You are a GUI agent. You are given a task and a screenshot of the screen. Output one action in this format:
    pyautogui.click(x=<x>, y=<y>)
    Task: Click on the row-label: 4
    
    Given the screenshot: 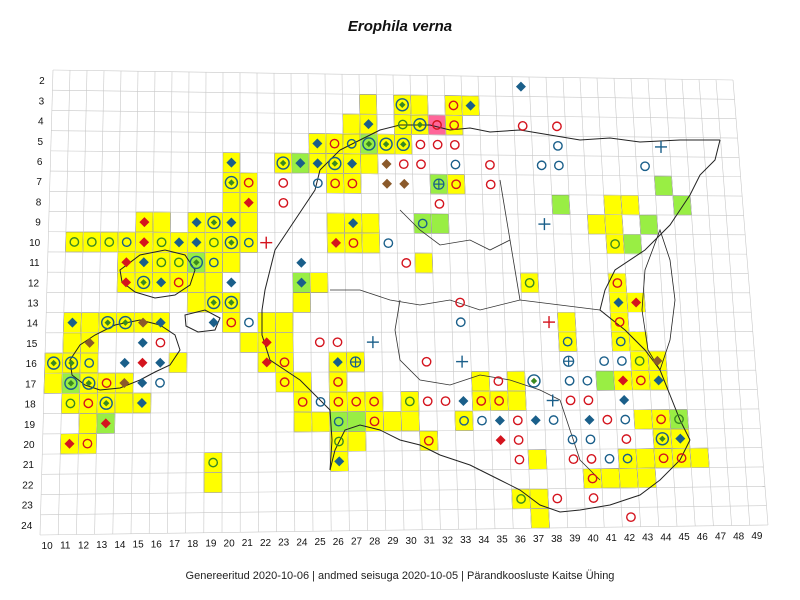 What is the action you would take?
    pyautogui.click(x=41, y=122)
    